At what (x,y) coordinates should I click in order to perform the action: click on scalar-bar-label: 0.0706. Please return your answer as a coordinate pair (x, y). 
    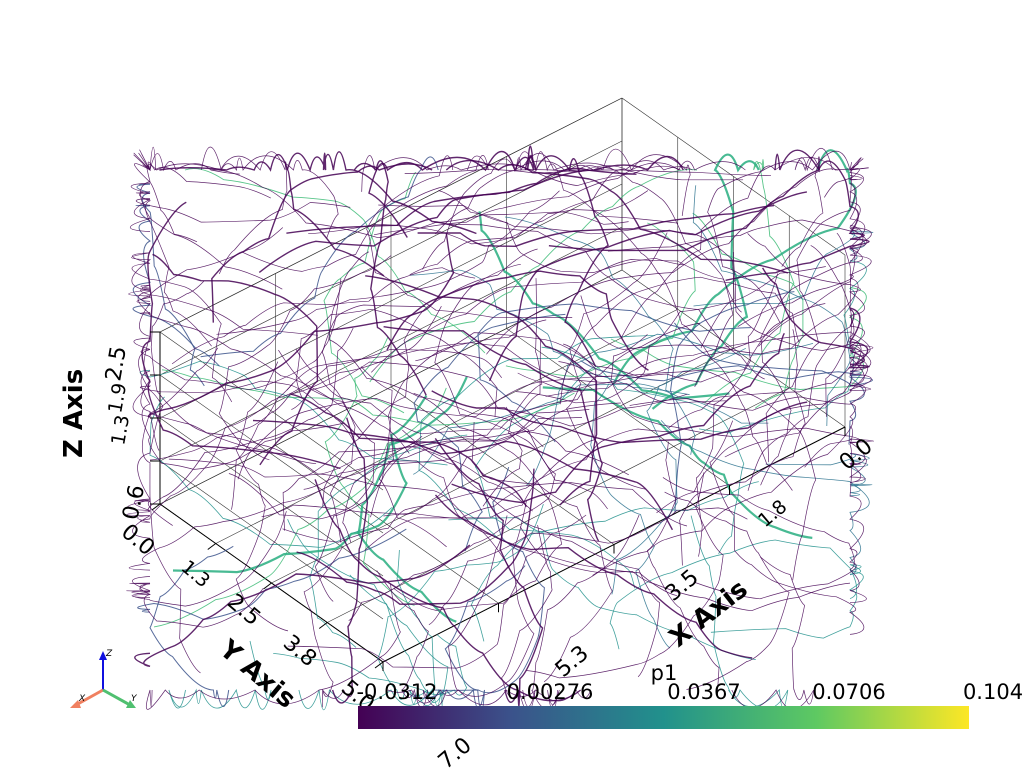
    Looking at the image, I should click on (849, 692).